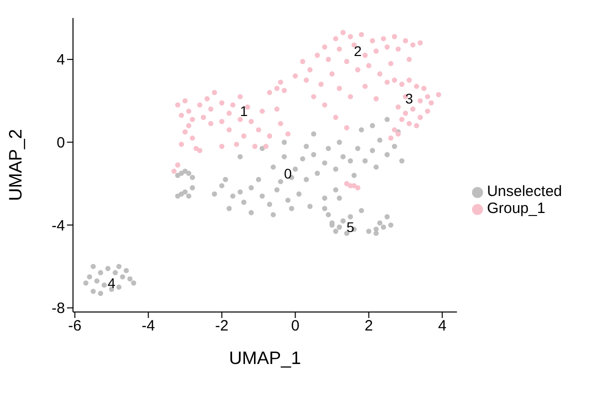  What do you see at coordinates (58, 225) in the screenshot?
I see `y-tick-label: -4` at bounding box center [58, 225].